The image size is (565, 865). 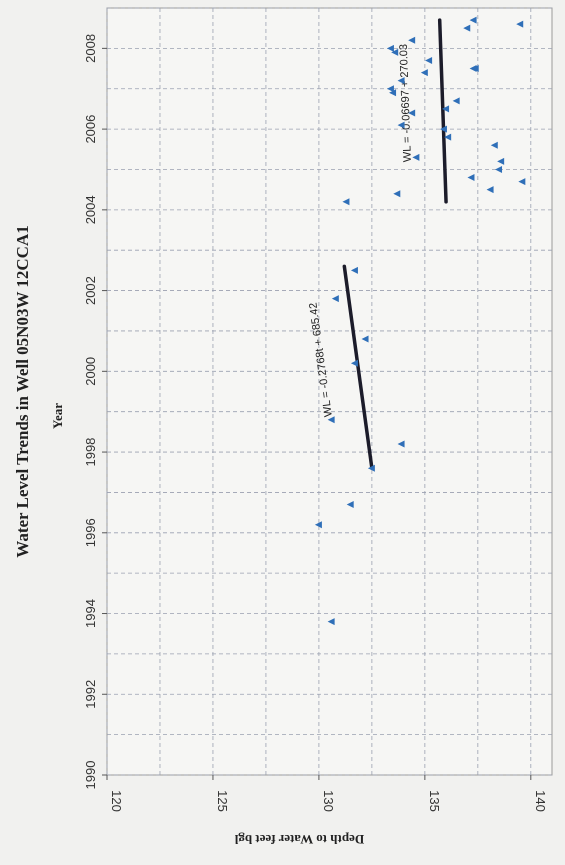 I want to click on x-tick-label: 1990, so click(x=90, y=775).